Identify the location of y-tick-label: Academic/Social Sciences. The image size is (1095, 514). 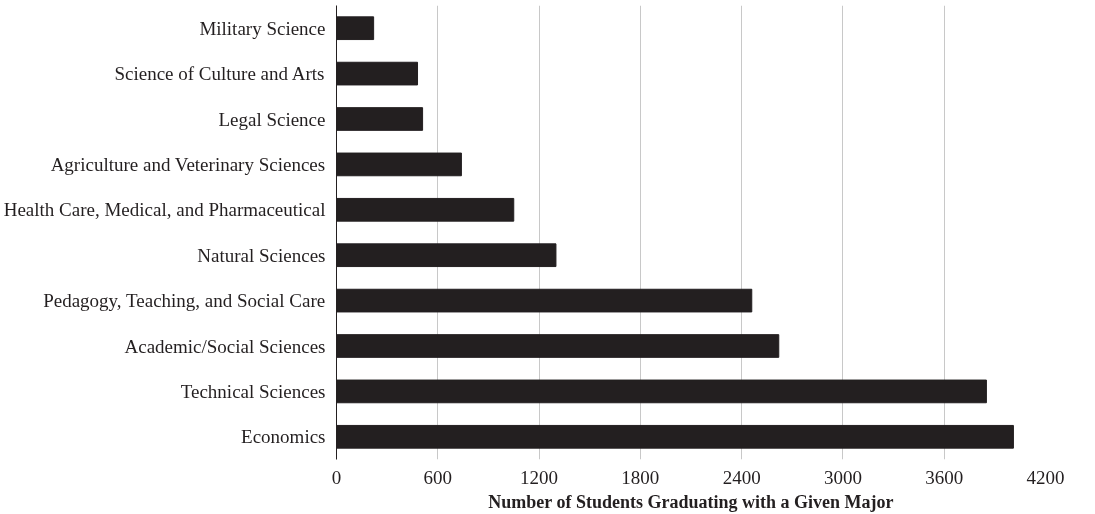
(225, 346).